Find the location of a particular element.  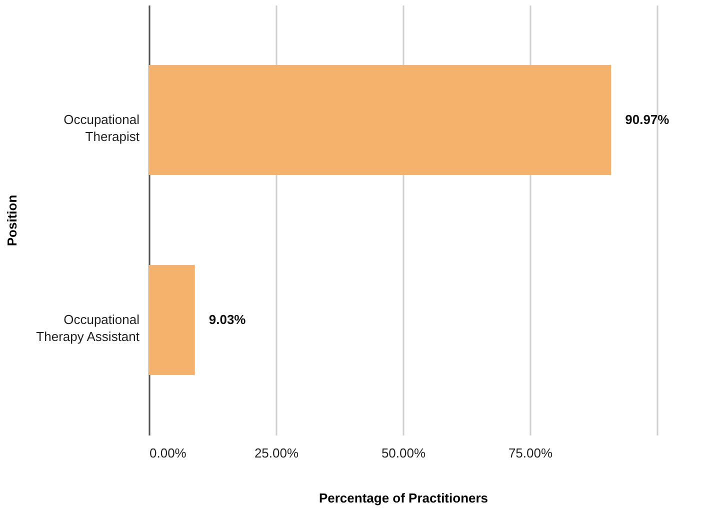

x-tick-label: 75.00% is located at coordinates (530, 453).